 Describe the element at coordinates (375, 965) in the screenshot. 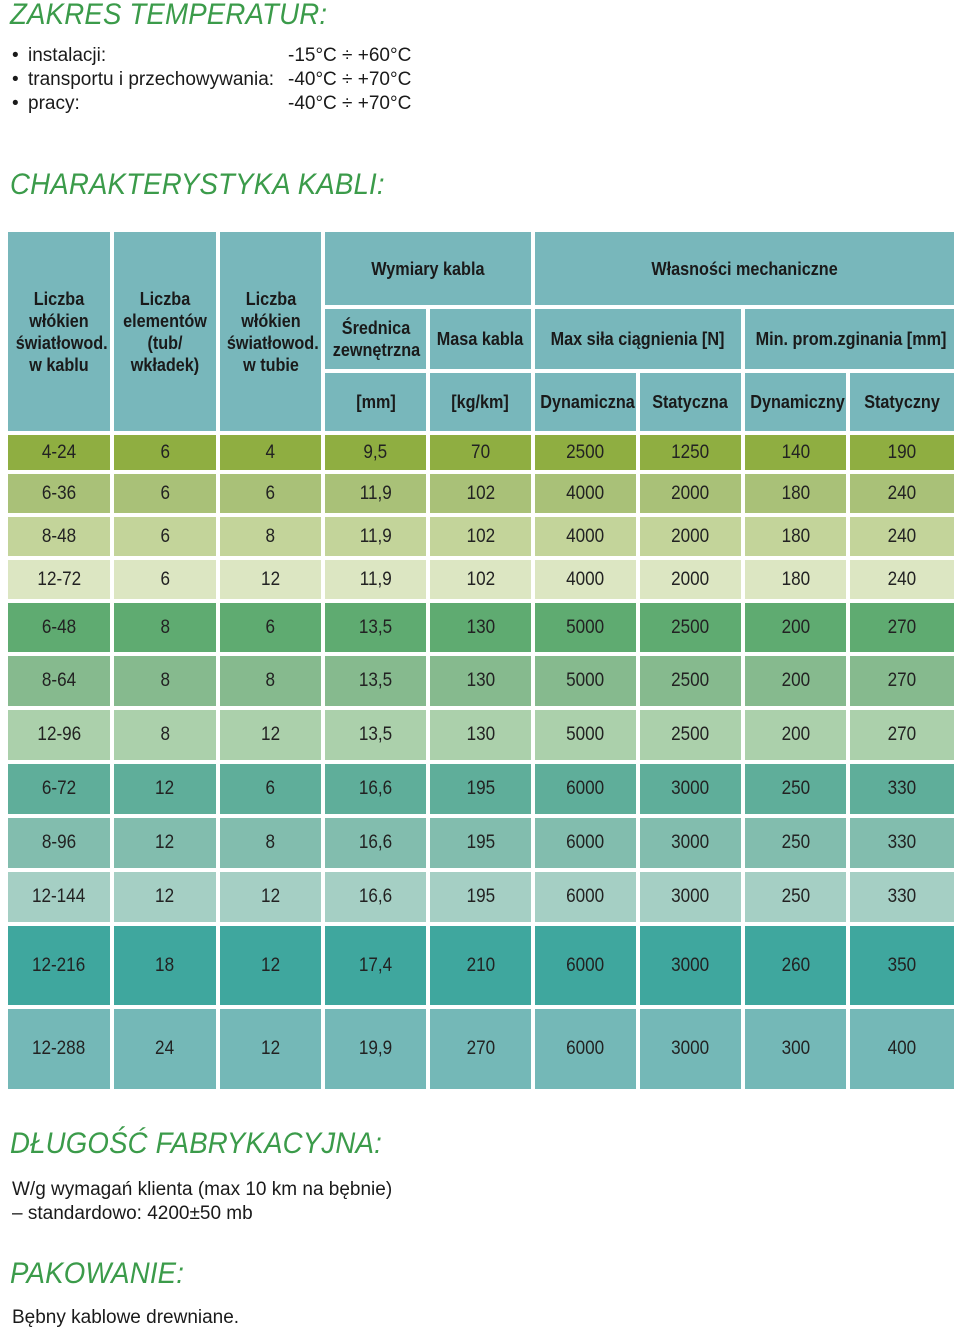

I see `cell-outer-diameter: 17,4` at that location.